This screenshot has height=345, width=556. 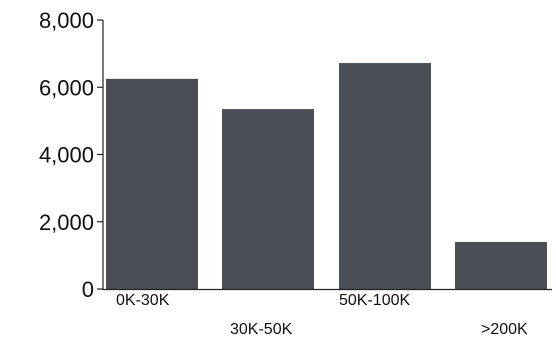 I want to click on x-category-label: 30K-50K, so click(x=261, y=329).